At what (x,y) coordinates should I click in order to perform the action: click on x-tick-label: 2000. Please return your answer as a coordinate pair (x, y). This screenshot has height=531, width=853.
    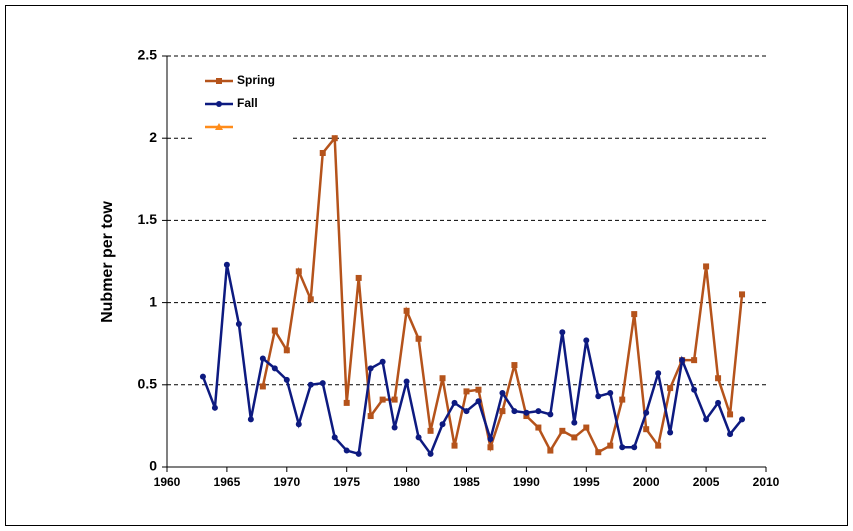
    Looking at the image, I should click on (646, 482).